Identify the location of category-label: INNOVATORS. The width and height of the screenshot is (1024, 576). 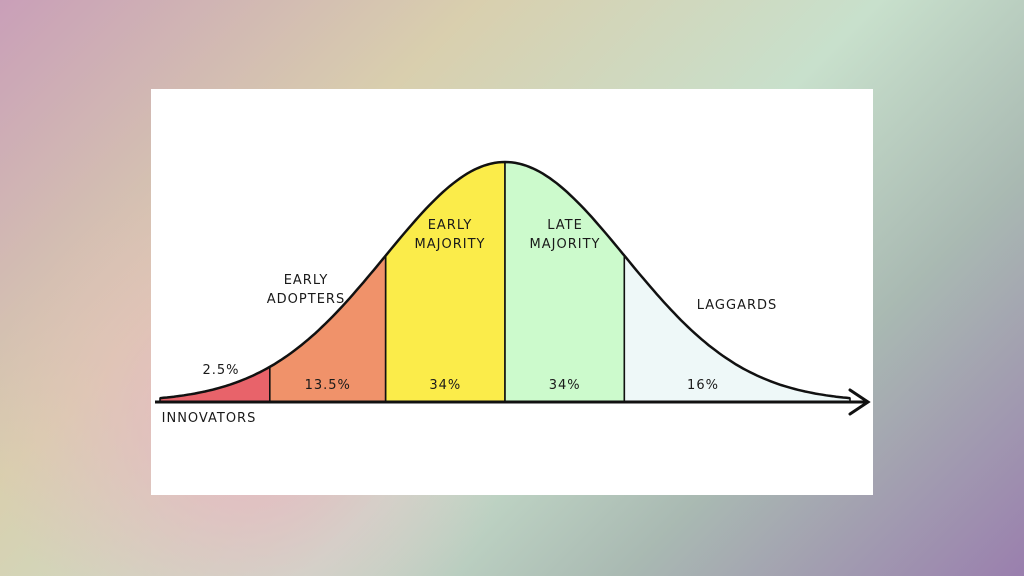
(209, 418).